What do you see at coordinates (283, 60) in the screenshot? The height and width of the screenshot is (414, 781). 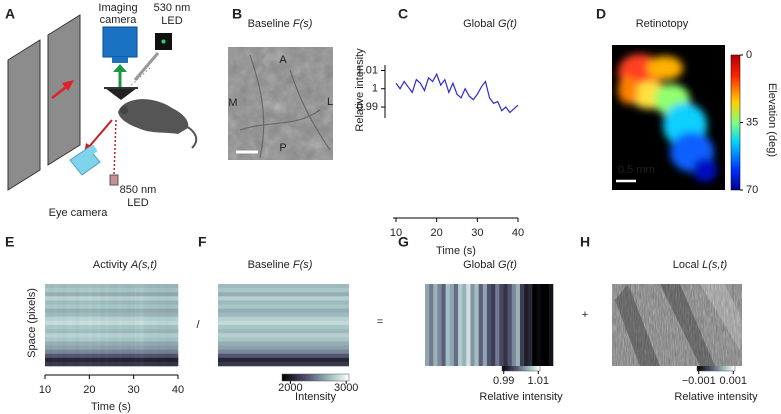 I see `orientation-label: A` at bounding box center [283, 60].